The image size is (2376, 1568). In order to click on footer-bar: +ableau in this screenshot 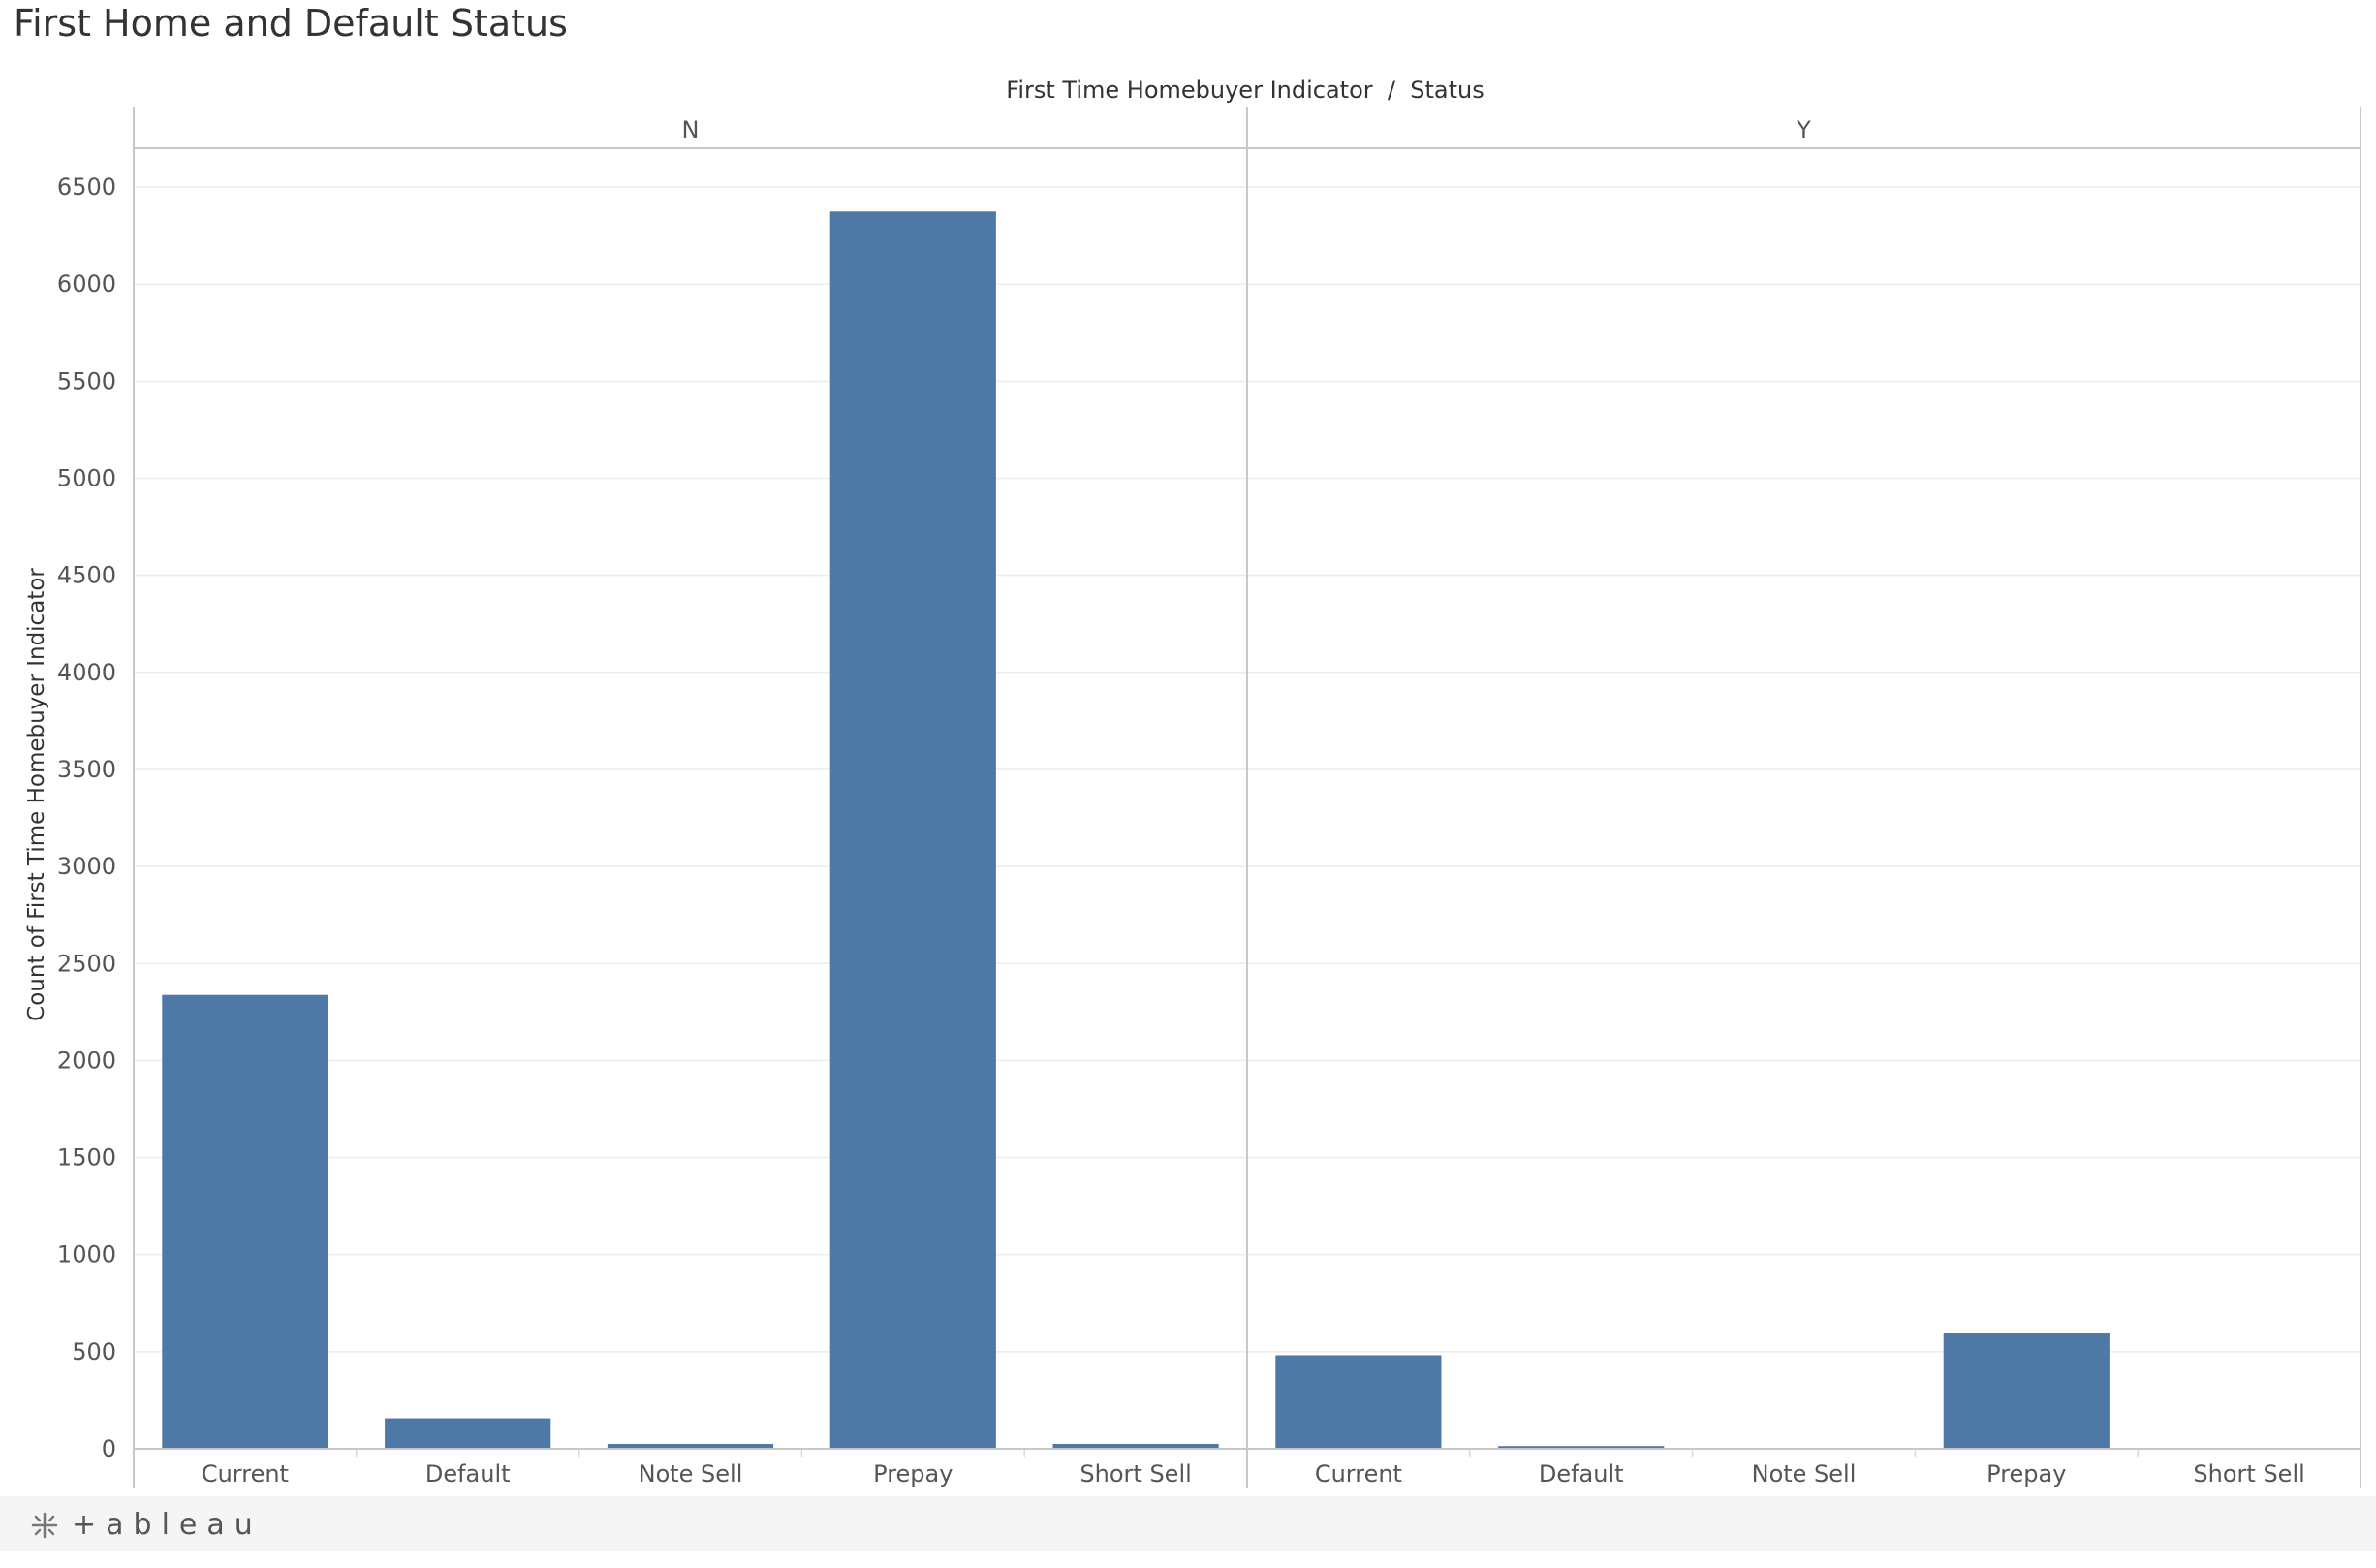, I will do `click(1188, 1524)`.